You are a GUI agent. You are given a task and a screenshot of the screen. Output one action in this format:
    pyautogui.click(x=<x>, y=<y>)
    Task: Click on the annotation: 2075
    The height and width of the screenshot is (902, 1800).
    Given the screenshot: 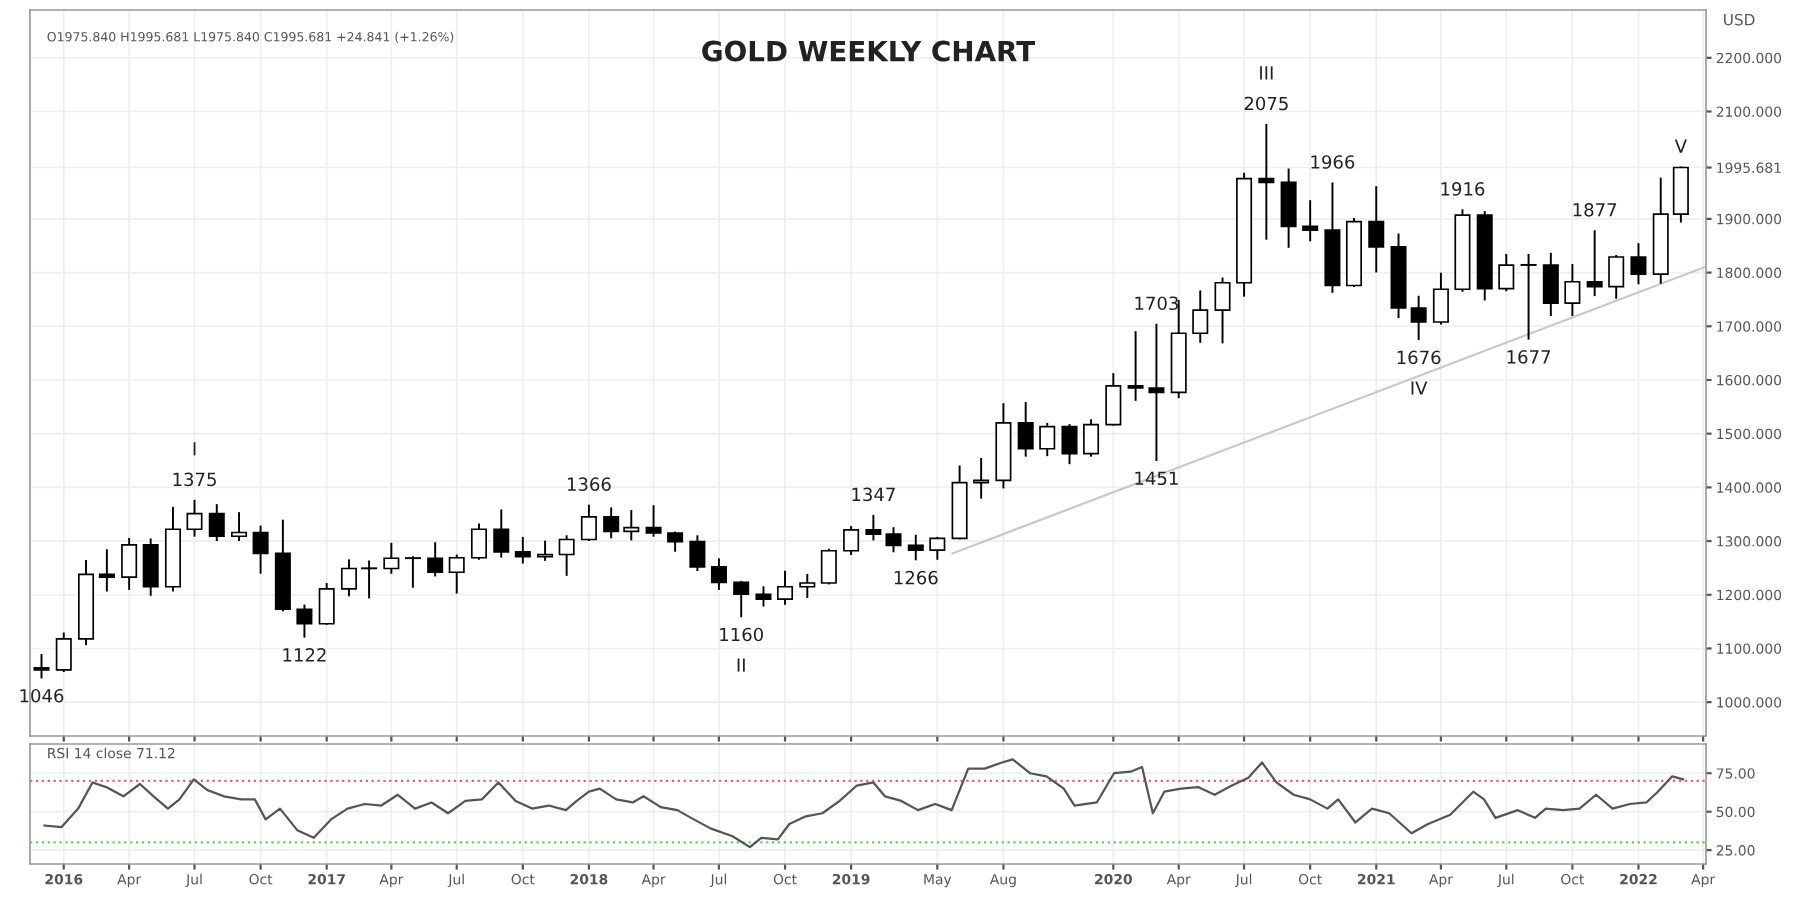 What is the action you would take?
    pyautogui.click(x=1266, y=103)
    